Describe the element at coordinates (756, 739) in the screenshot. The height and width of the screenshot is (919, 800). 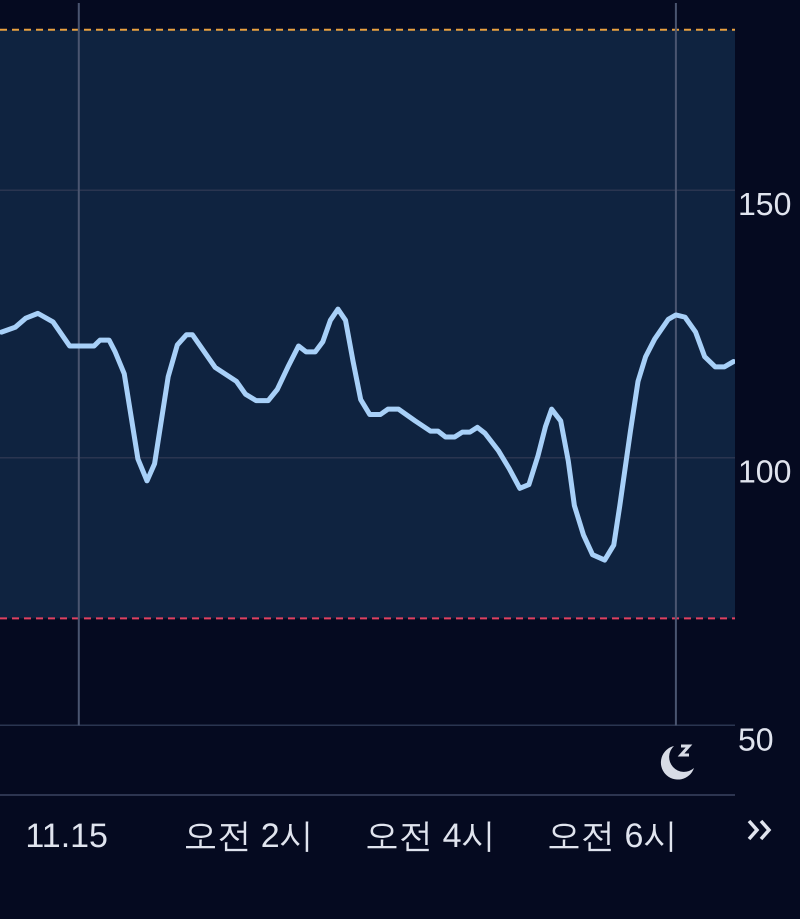
I see `y-tick-label: 50` at that location.